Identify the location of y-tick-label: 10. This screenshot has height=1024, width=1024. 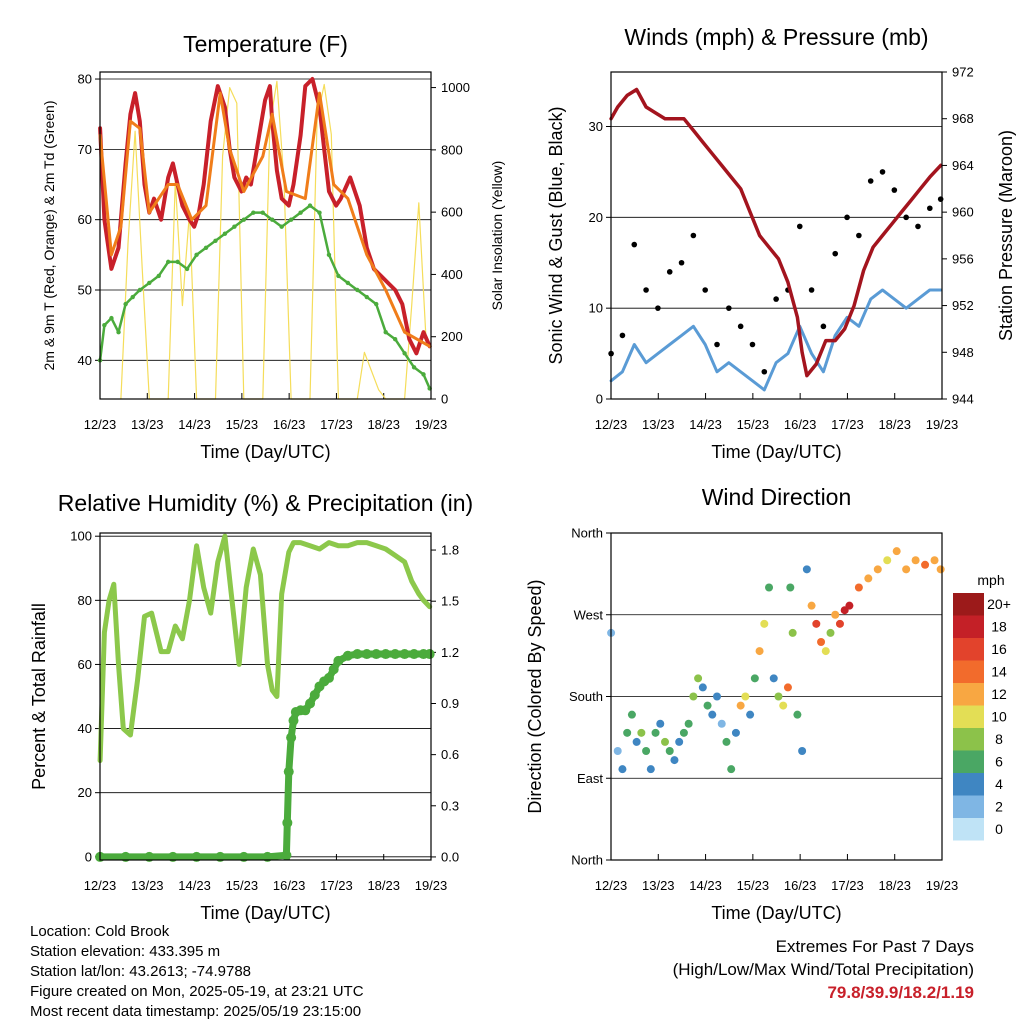
(596, 308).